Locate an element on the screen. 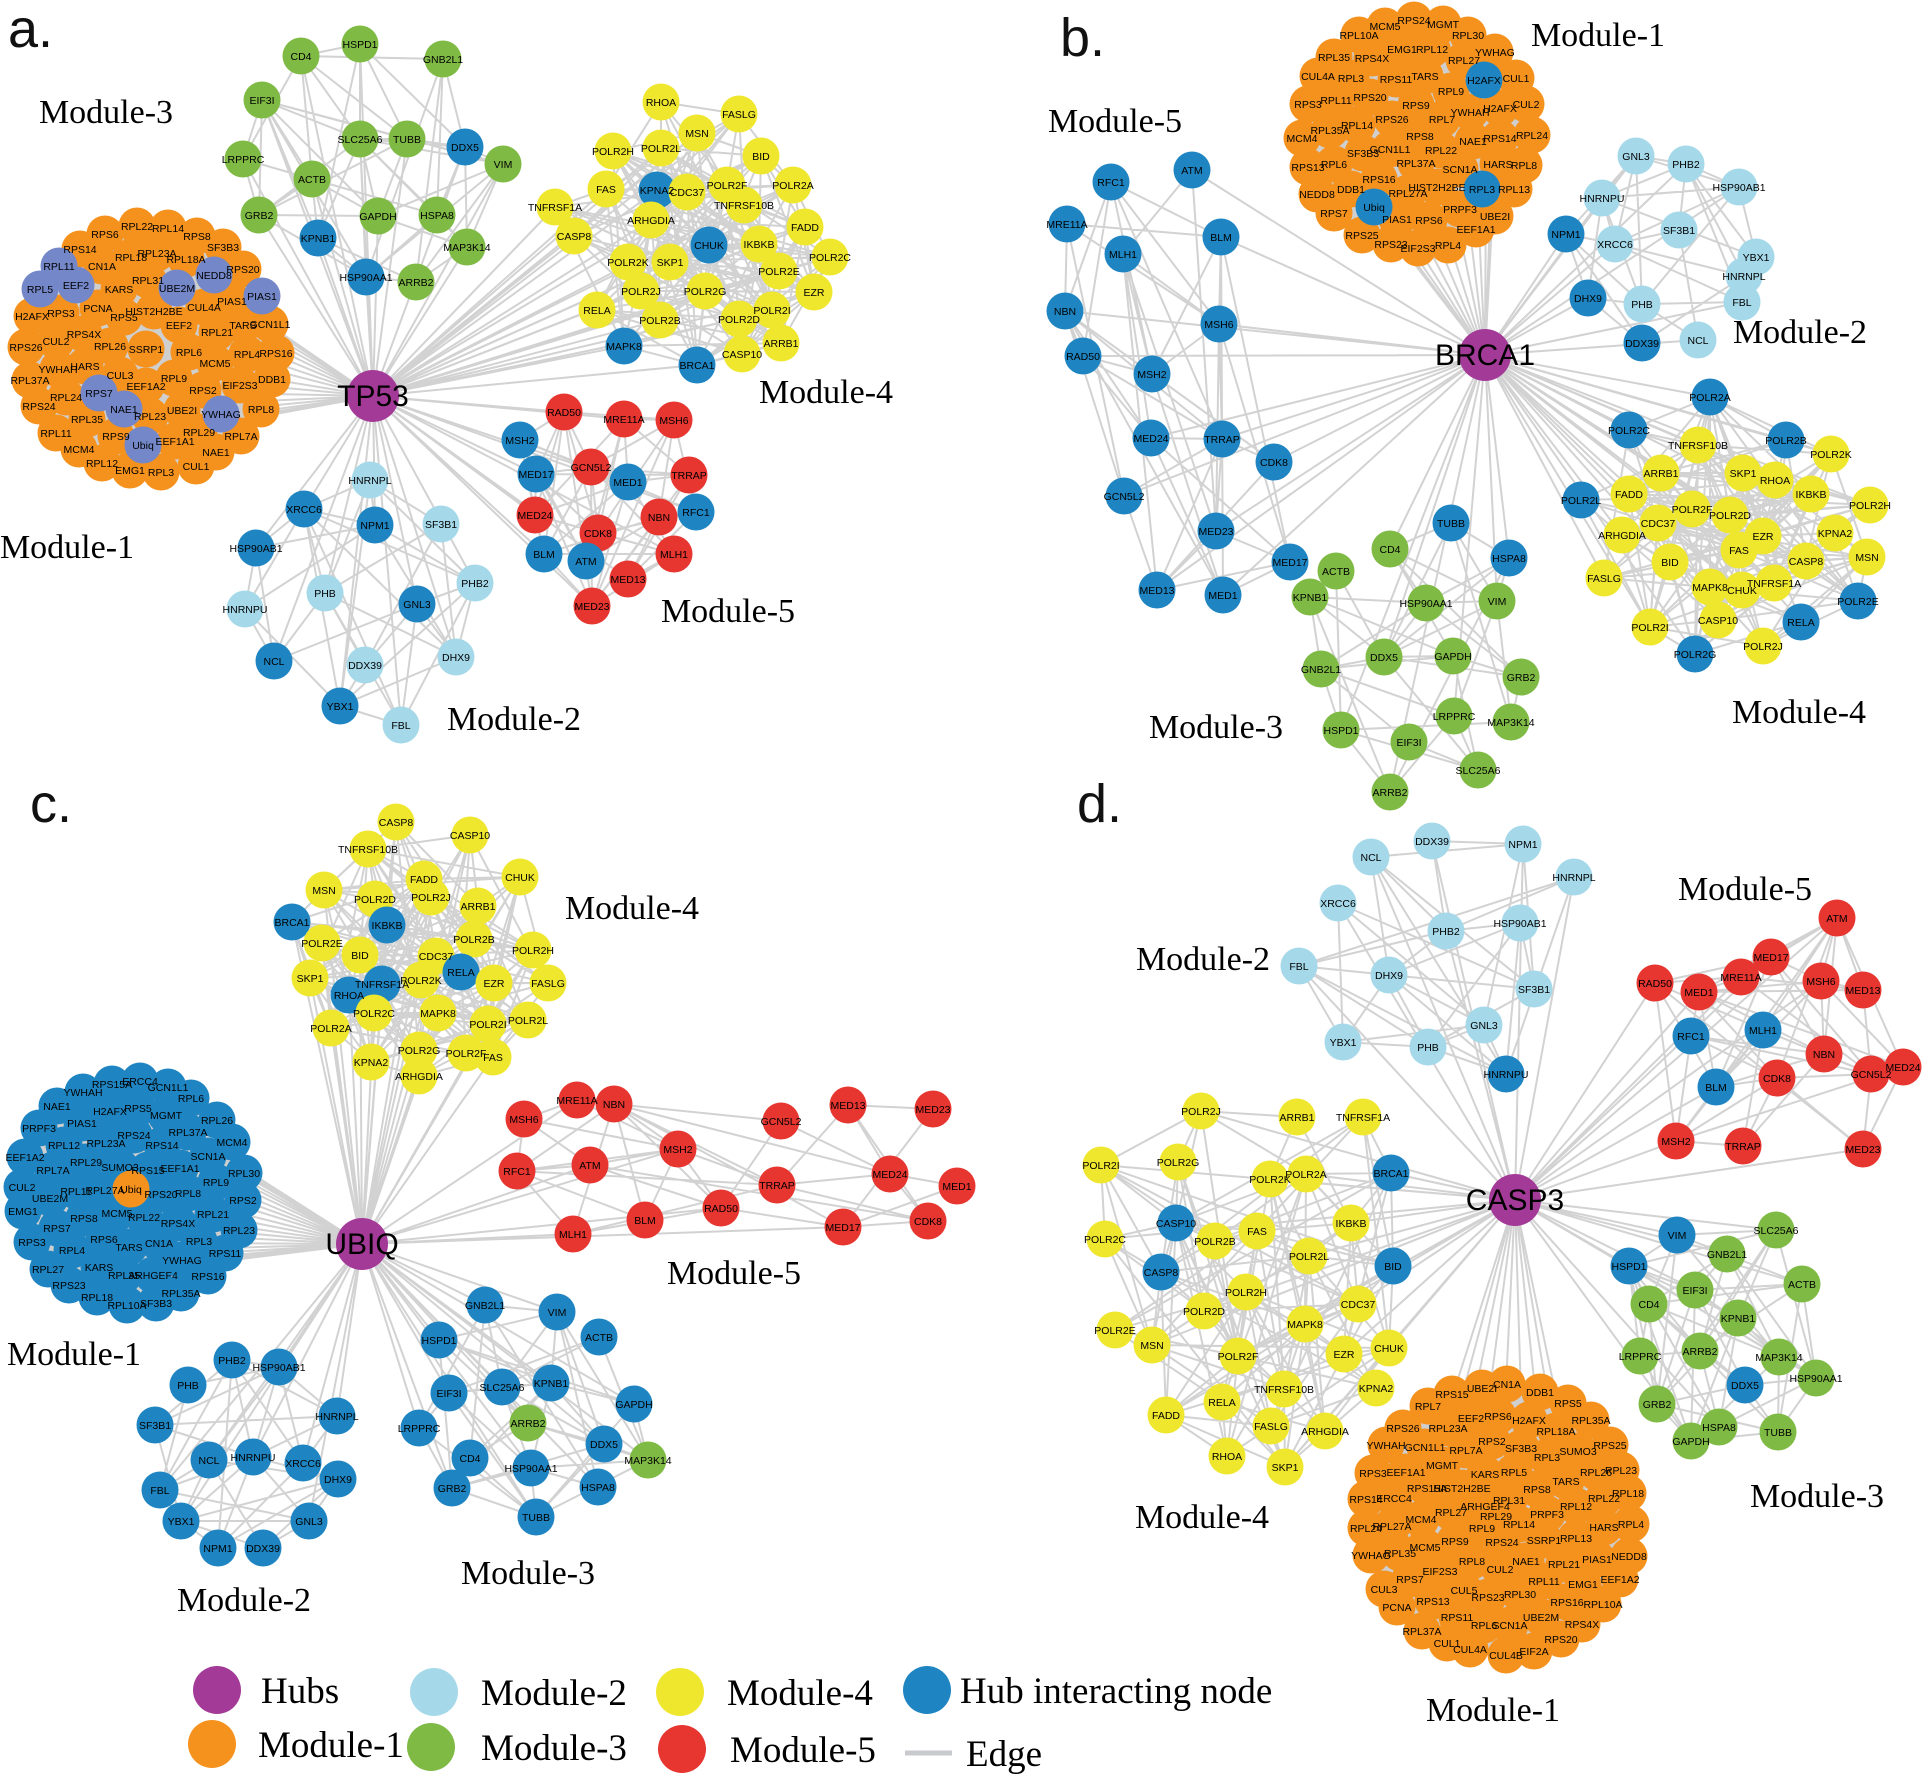 This screenshot has width=1923, height=1775. svg-text: UBE2M is located at coordinates (177, 289).